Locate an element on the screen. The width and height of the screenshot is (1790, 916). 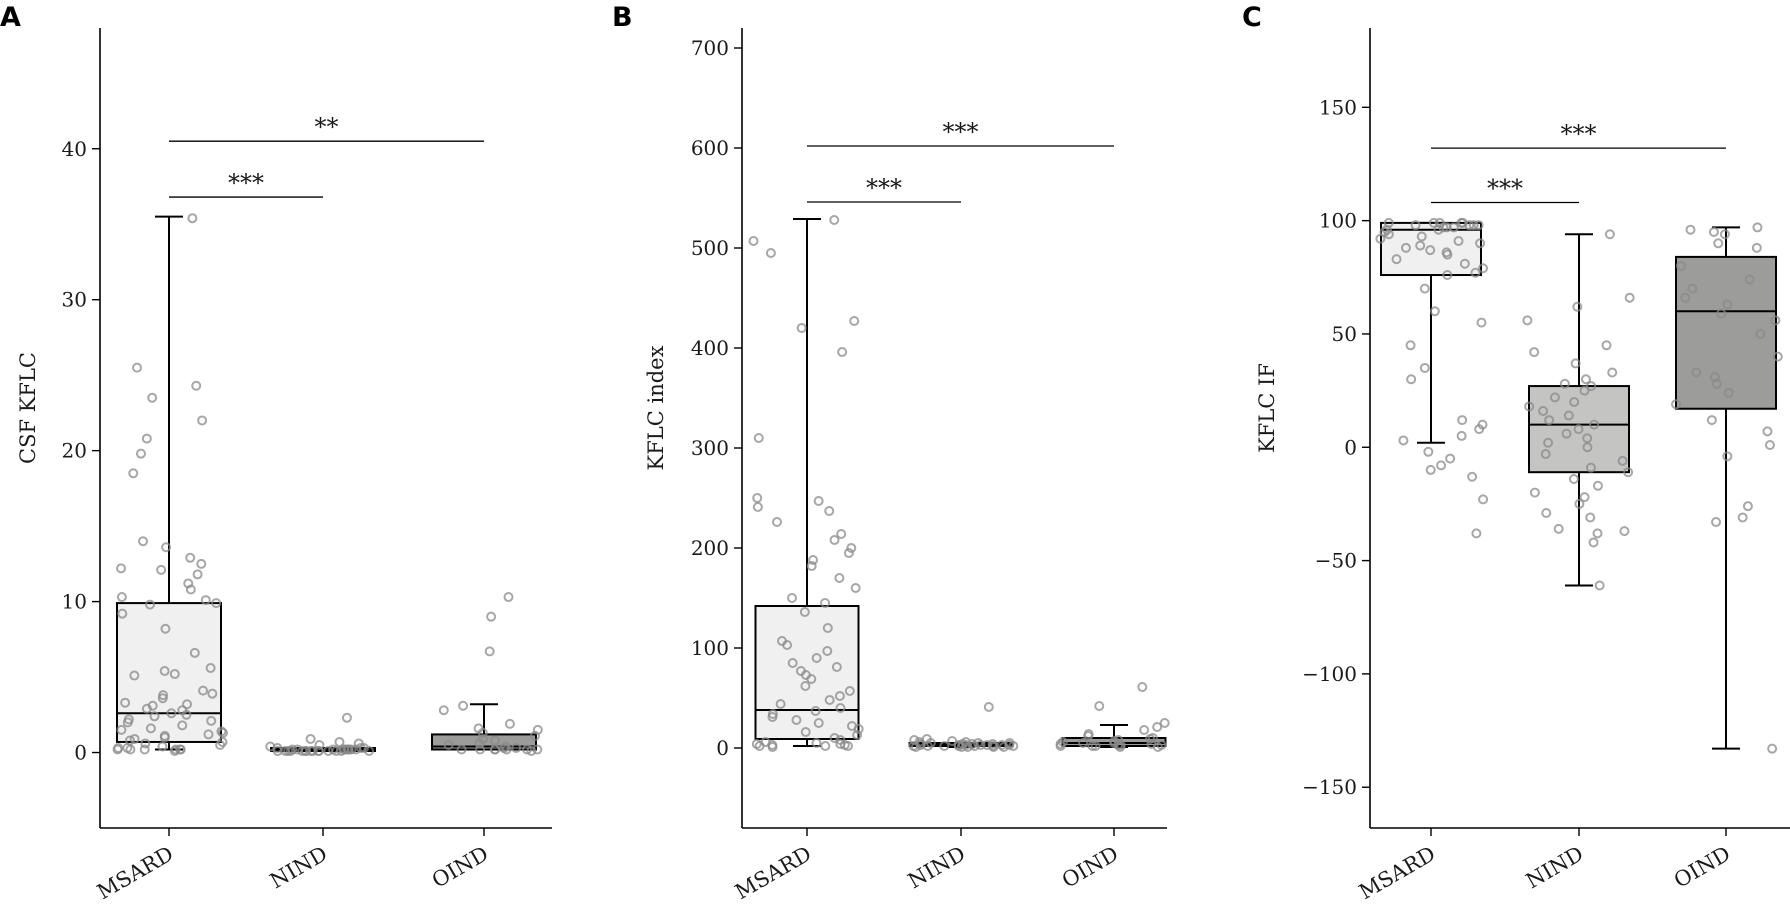
box-oind is located at coordinates (1726, 332).